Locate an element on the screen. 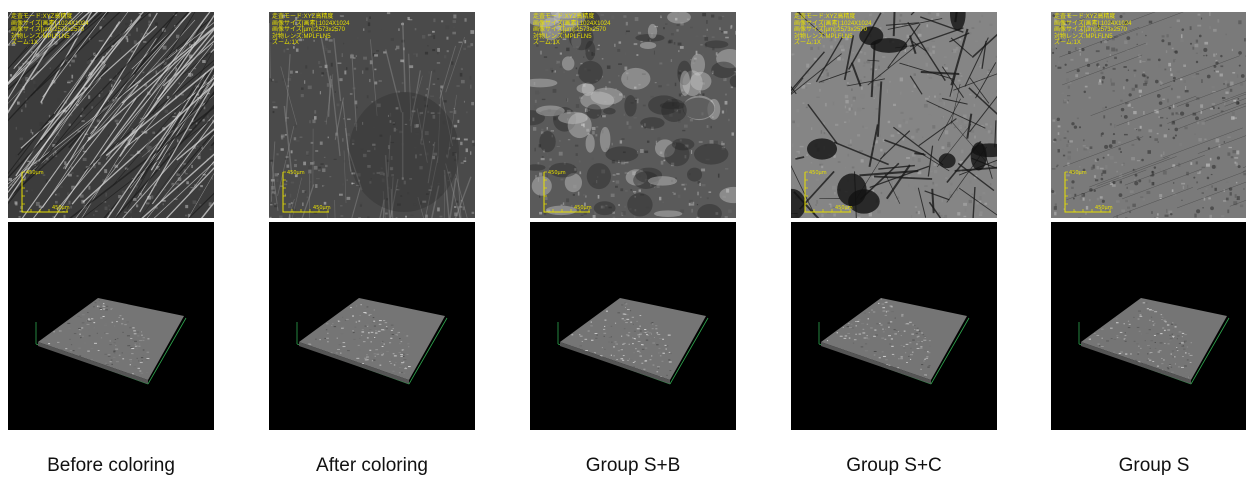 Image resolution: width=1246 pixels, height=479 pixels. panel-caption: After coloring is located at coordinates (372, 465).